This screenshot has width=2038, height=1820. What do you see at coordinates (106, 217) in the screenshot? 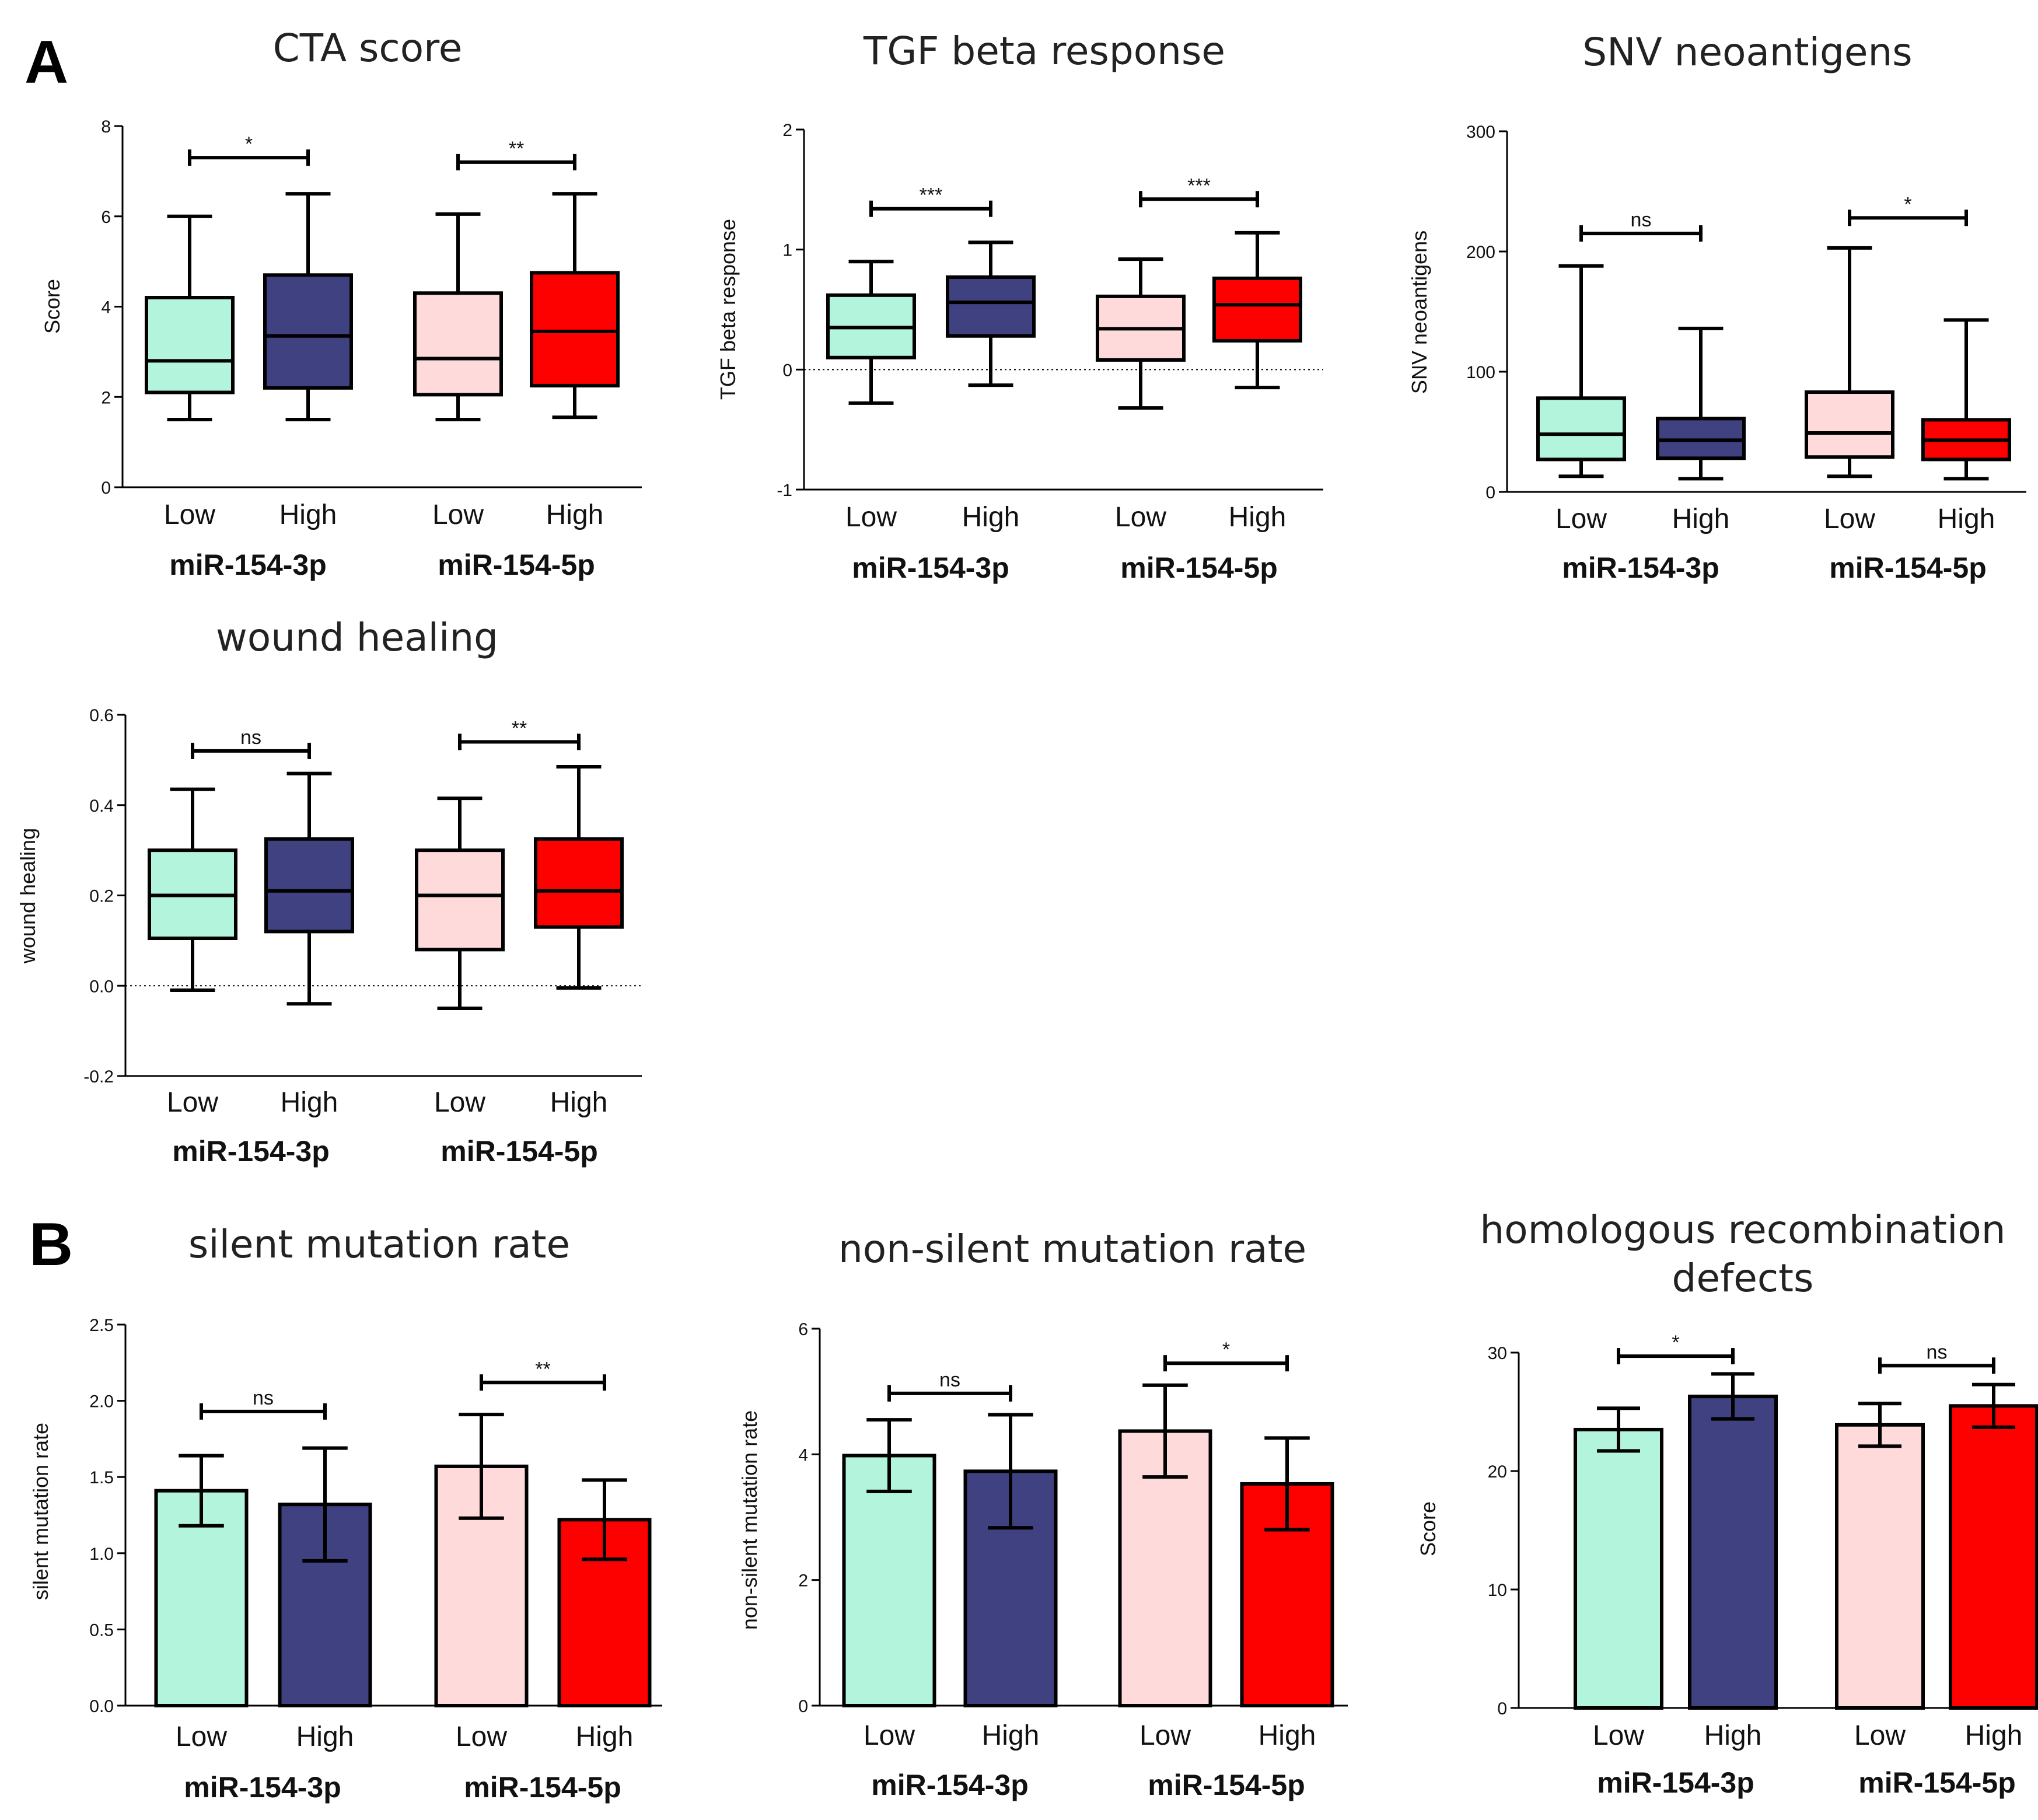
I see `y-tick-label: 6` at bounding box center [106, 217].